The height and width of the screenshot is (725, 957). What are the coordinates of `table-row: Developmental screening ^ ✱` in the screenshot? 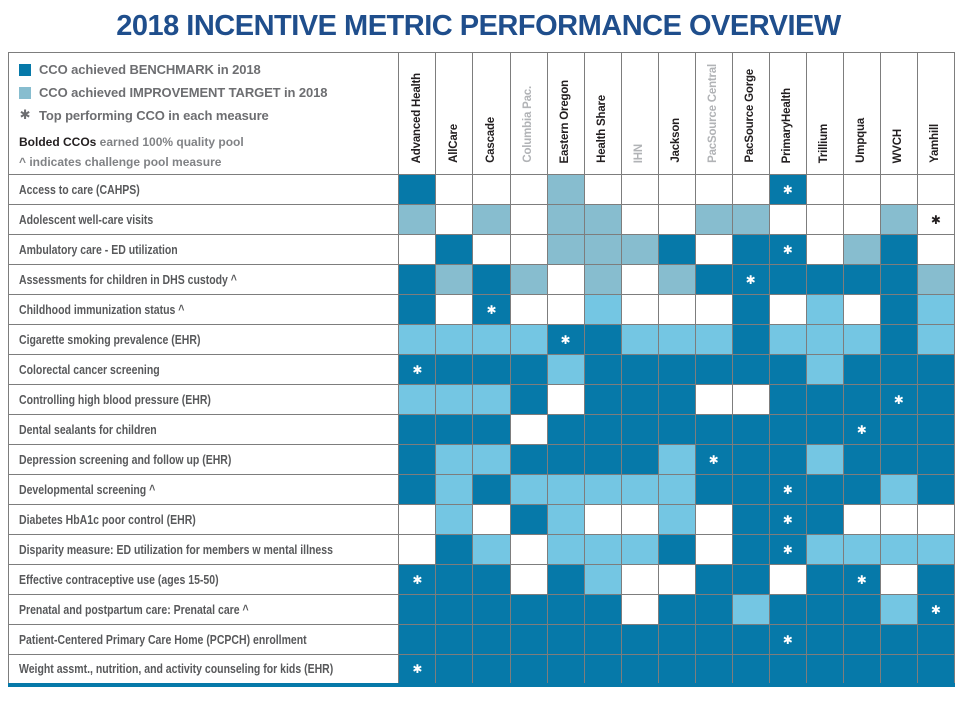 It's located at (481, 489).